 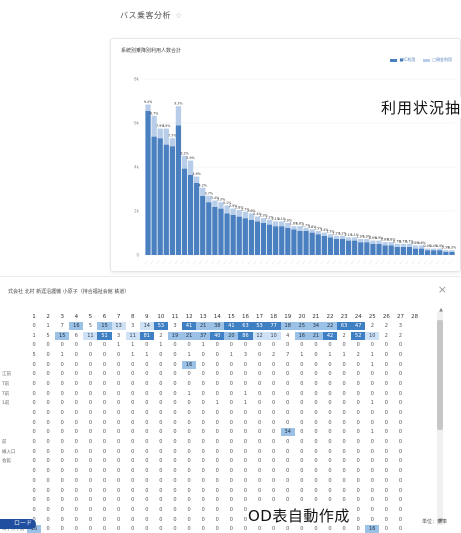 I want to click on od-column-header: 20, so click(x=302, y=316).